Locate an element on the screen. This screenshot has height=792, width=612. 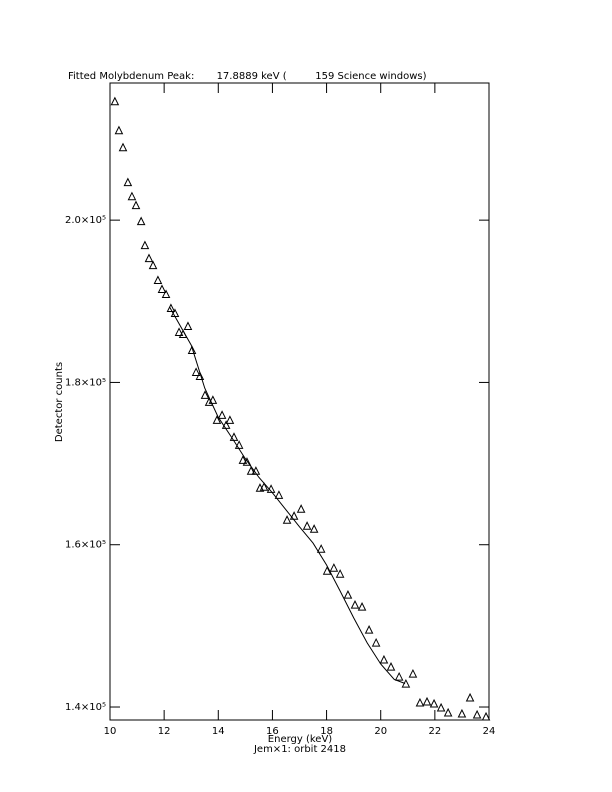
x-tick-label: 24 is located at coordinates (489, 731).